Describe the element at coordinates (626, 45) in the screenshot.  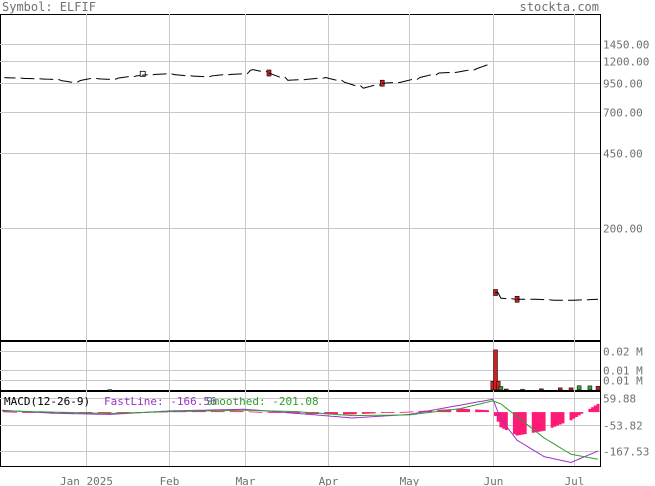
I see `price-tick-label: 1450.00` at that location.